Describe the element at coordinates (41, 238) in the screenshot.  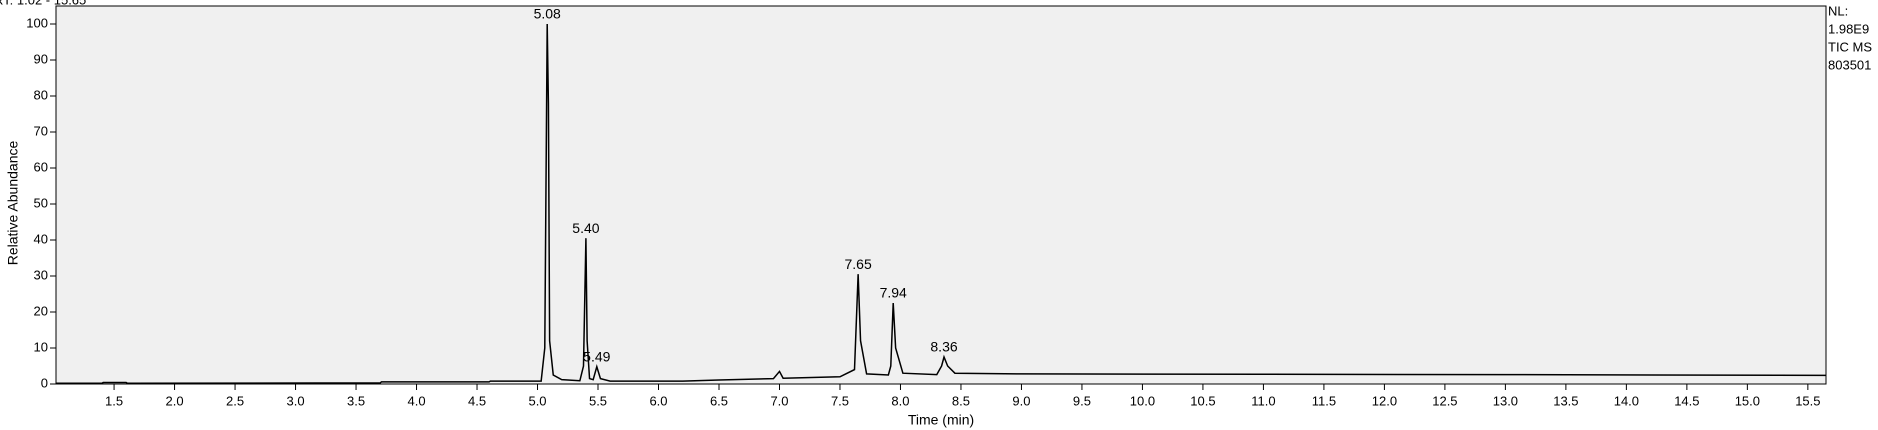
I see `y-tick-label: 40` at that location.